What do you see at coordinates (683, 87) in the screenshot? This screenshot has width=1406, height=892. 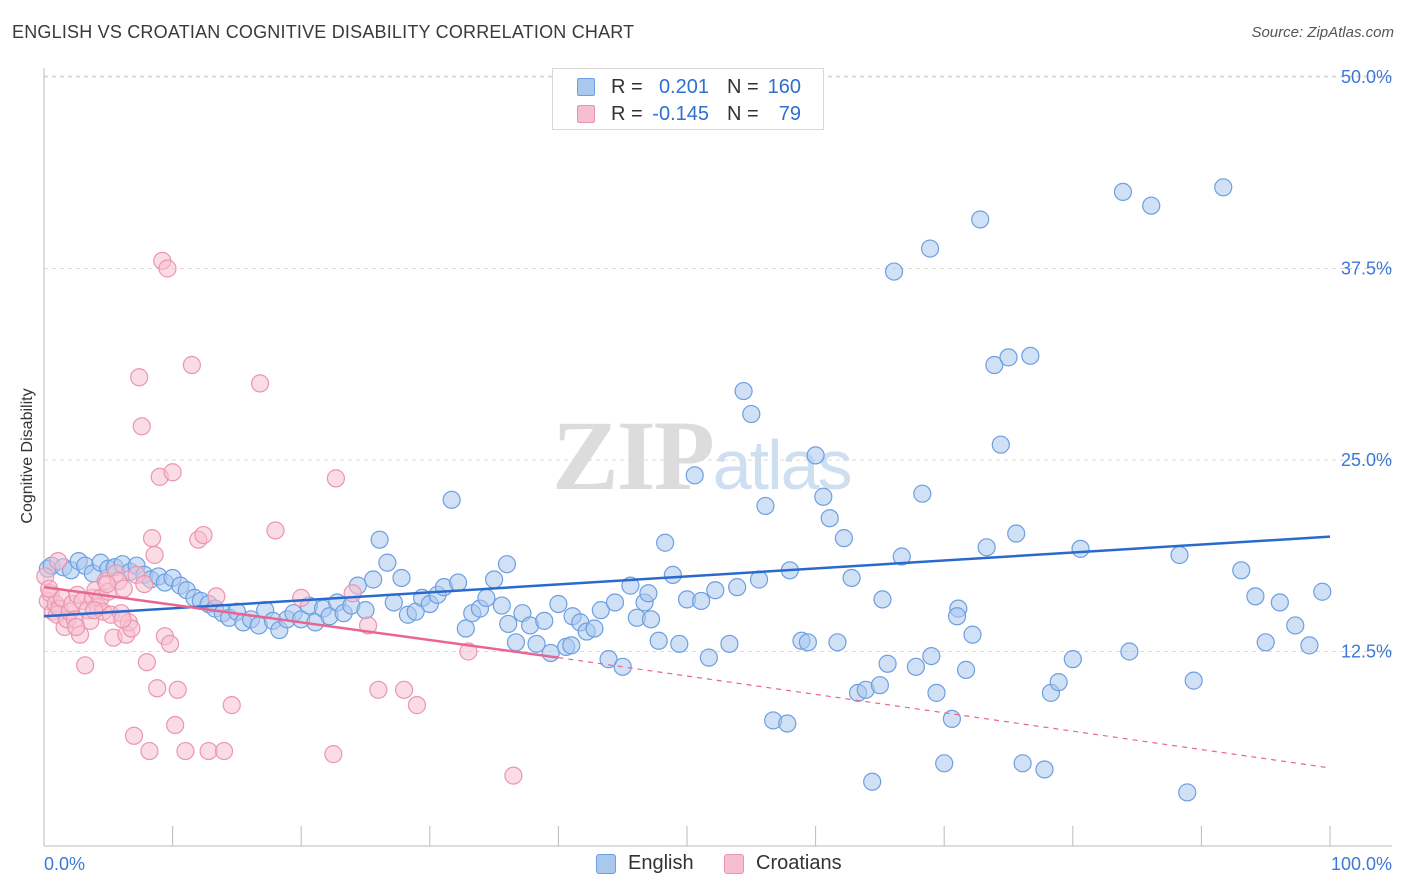 I see `r-value: 0.201` at bounding box center [683, 87].